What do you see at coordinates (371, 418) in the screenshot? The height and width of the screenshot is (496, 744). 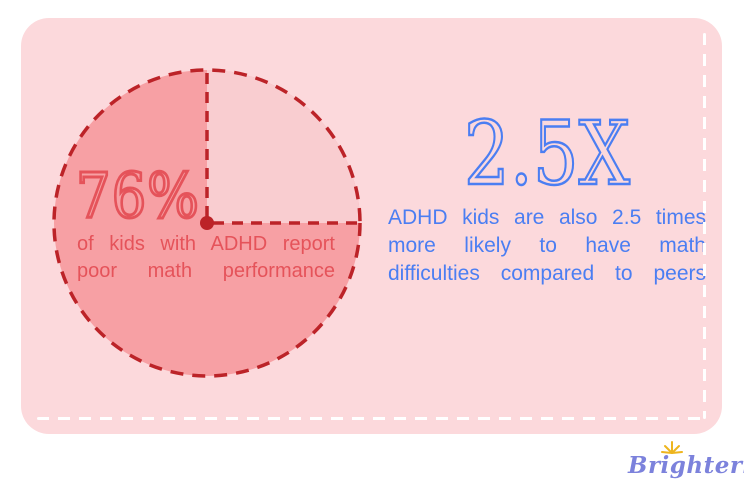 I see `card-inner-dashed-line-bottom` at bounding box center [371, 418].